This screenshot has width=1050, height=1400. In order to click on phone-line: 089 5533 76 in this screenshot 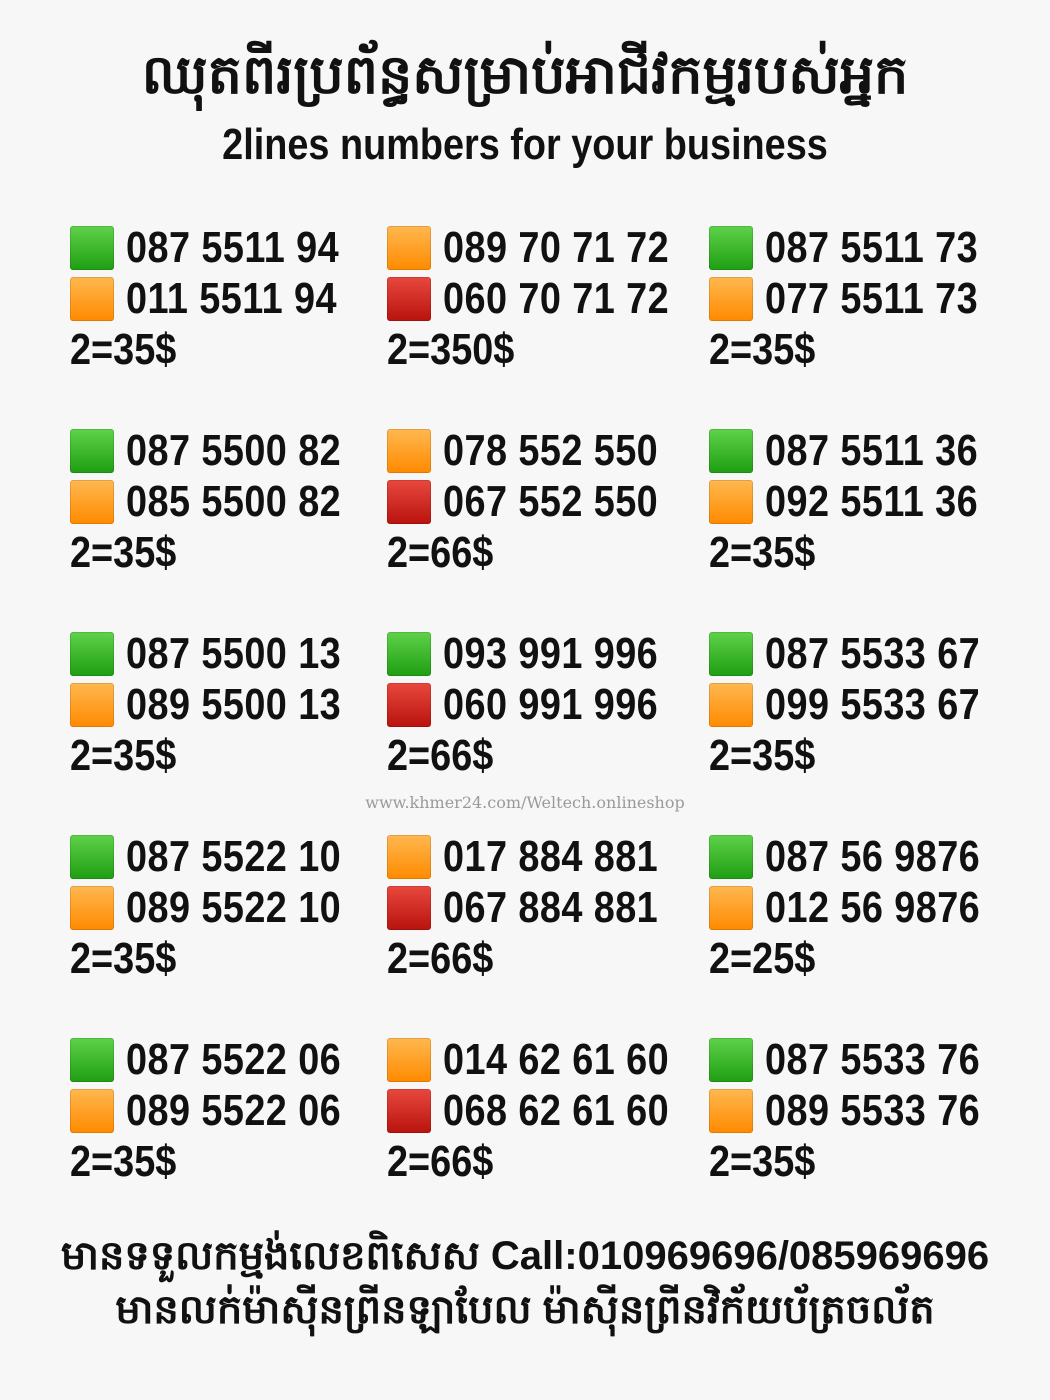, I will do `click(869, 1110)`.